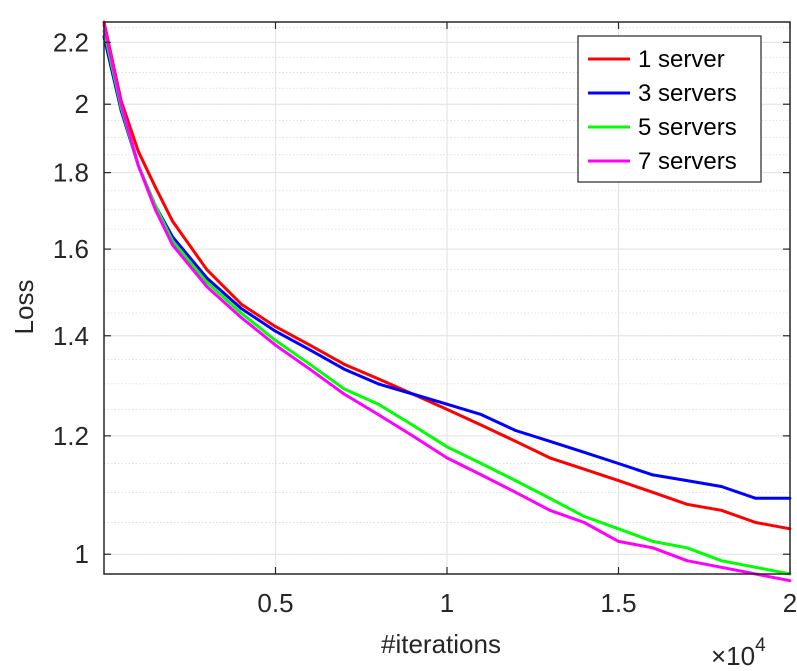 Image resolution: width=797 pixels, height=671 pixels. I want to click on y-axis-label: Loss, so click(24, 307).